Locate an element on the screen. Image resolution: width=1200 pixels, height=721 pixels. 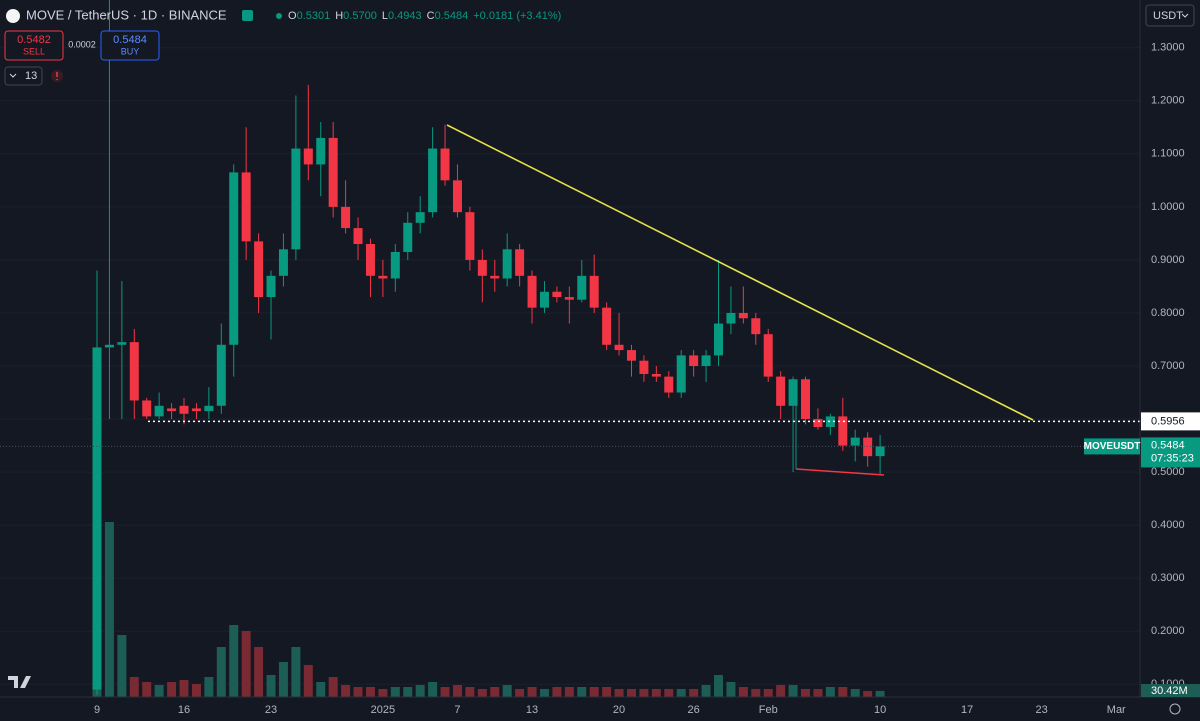
buy-price: 0.5484 is located at coordinates (130, 40).